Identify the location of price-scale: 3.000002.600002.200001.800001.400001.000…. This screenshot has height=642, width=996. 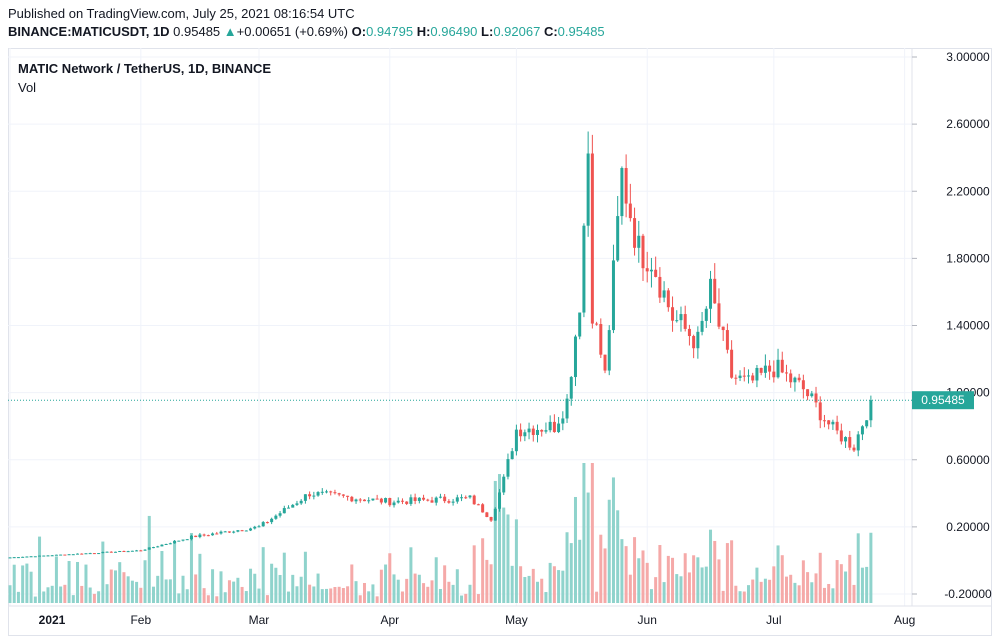
(951, 327).